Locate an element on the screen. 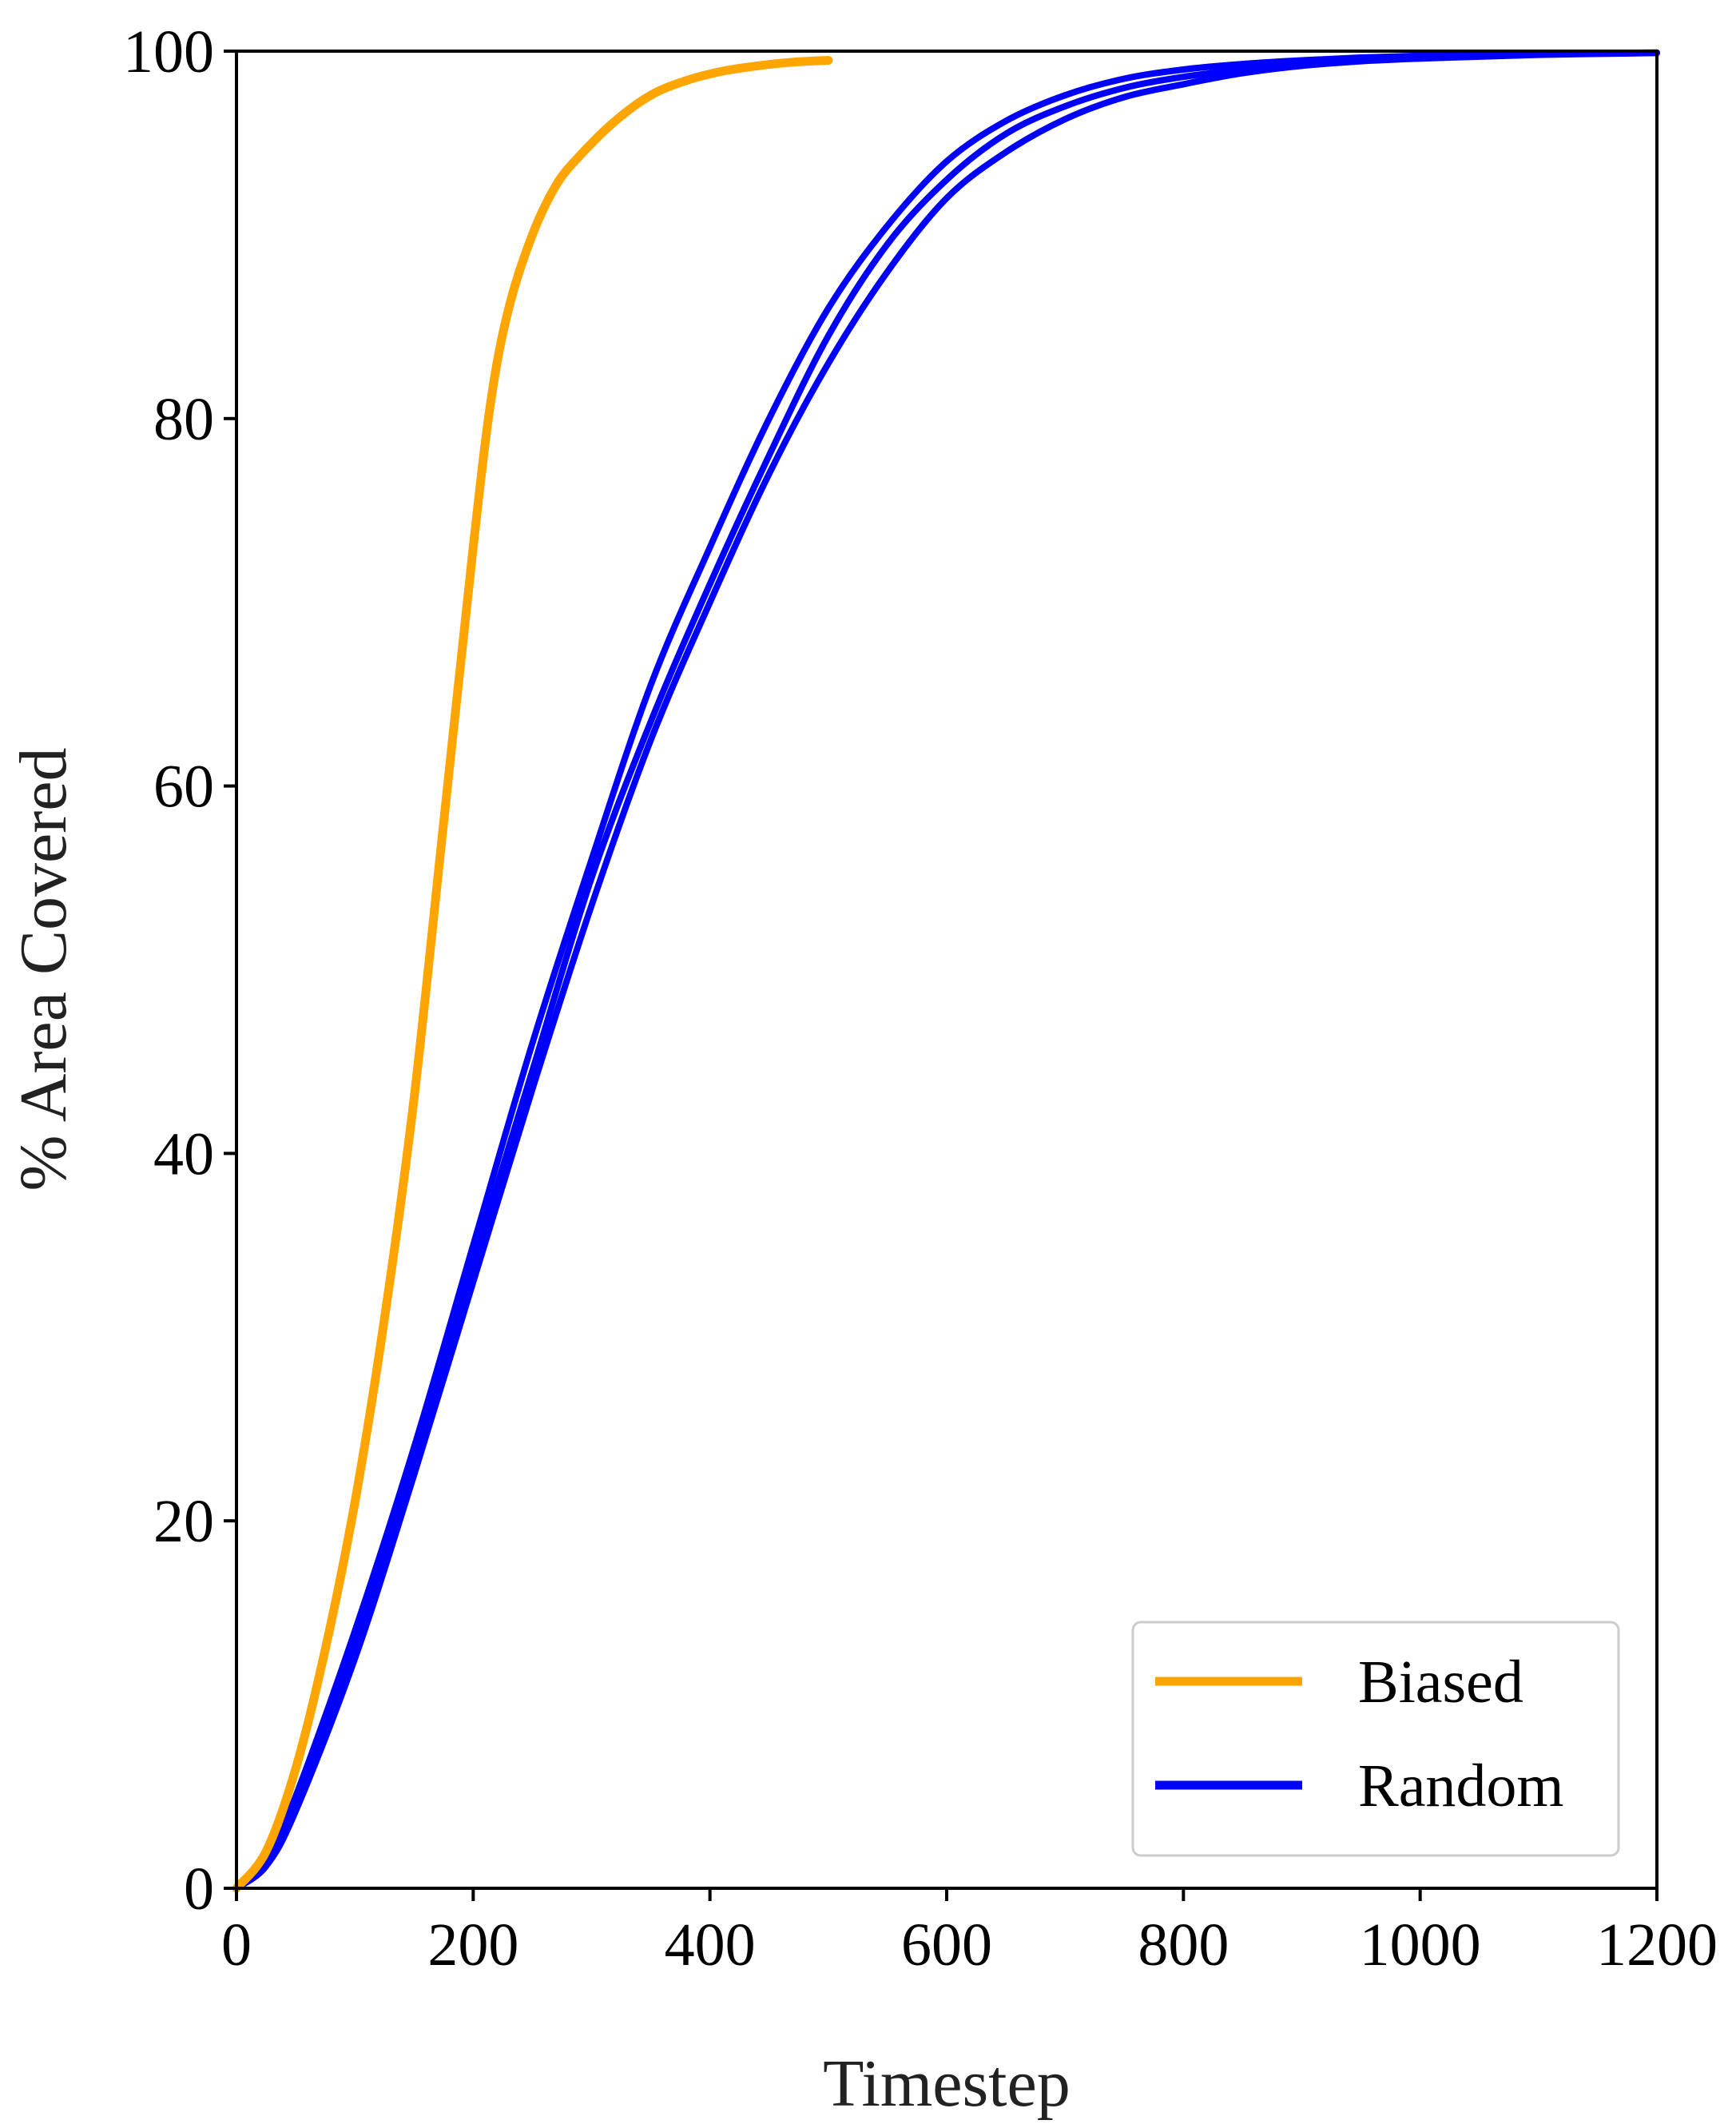  x-axis-title: Timestep is located at coordinates (947, 2083).